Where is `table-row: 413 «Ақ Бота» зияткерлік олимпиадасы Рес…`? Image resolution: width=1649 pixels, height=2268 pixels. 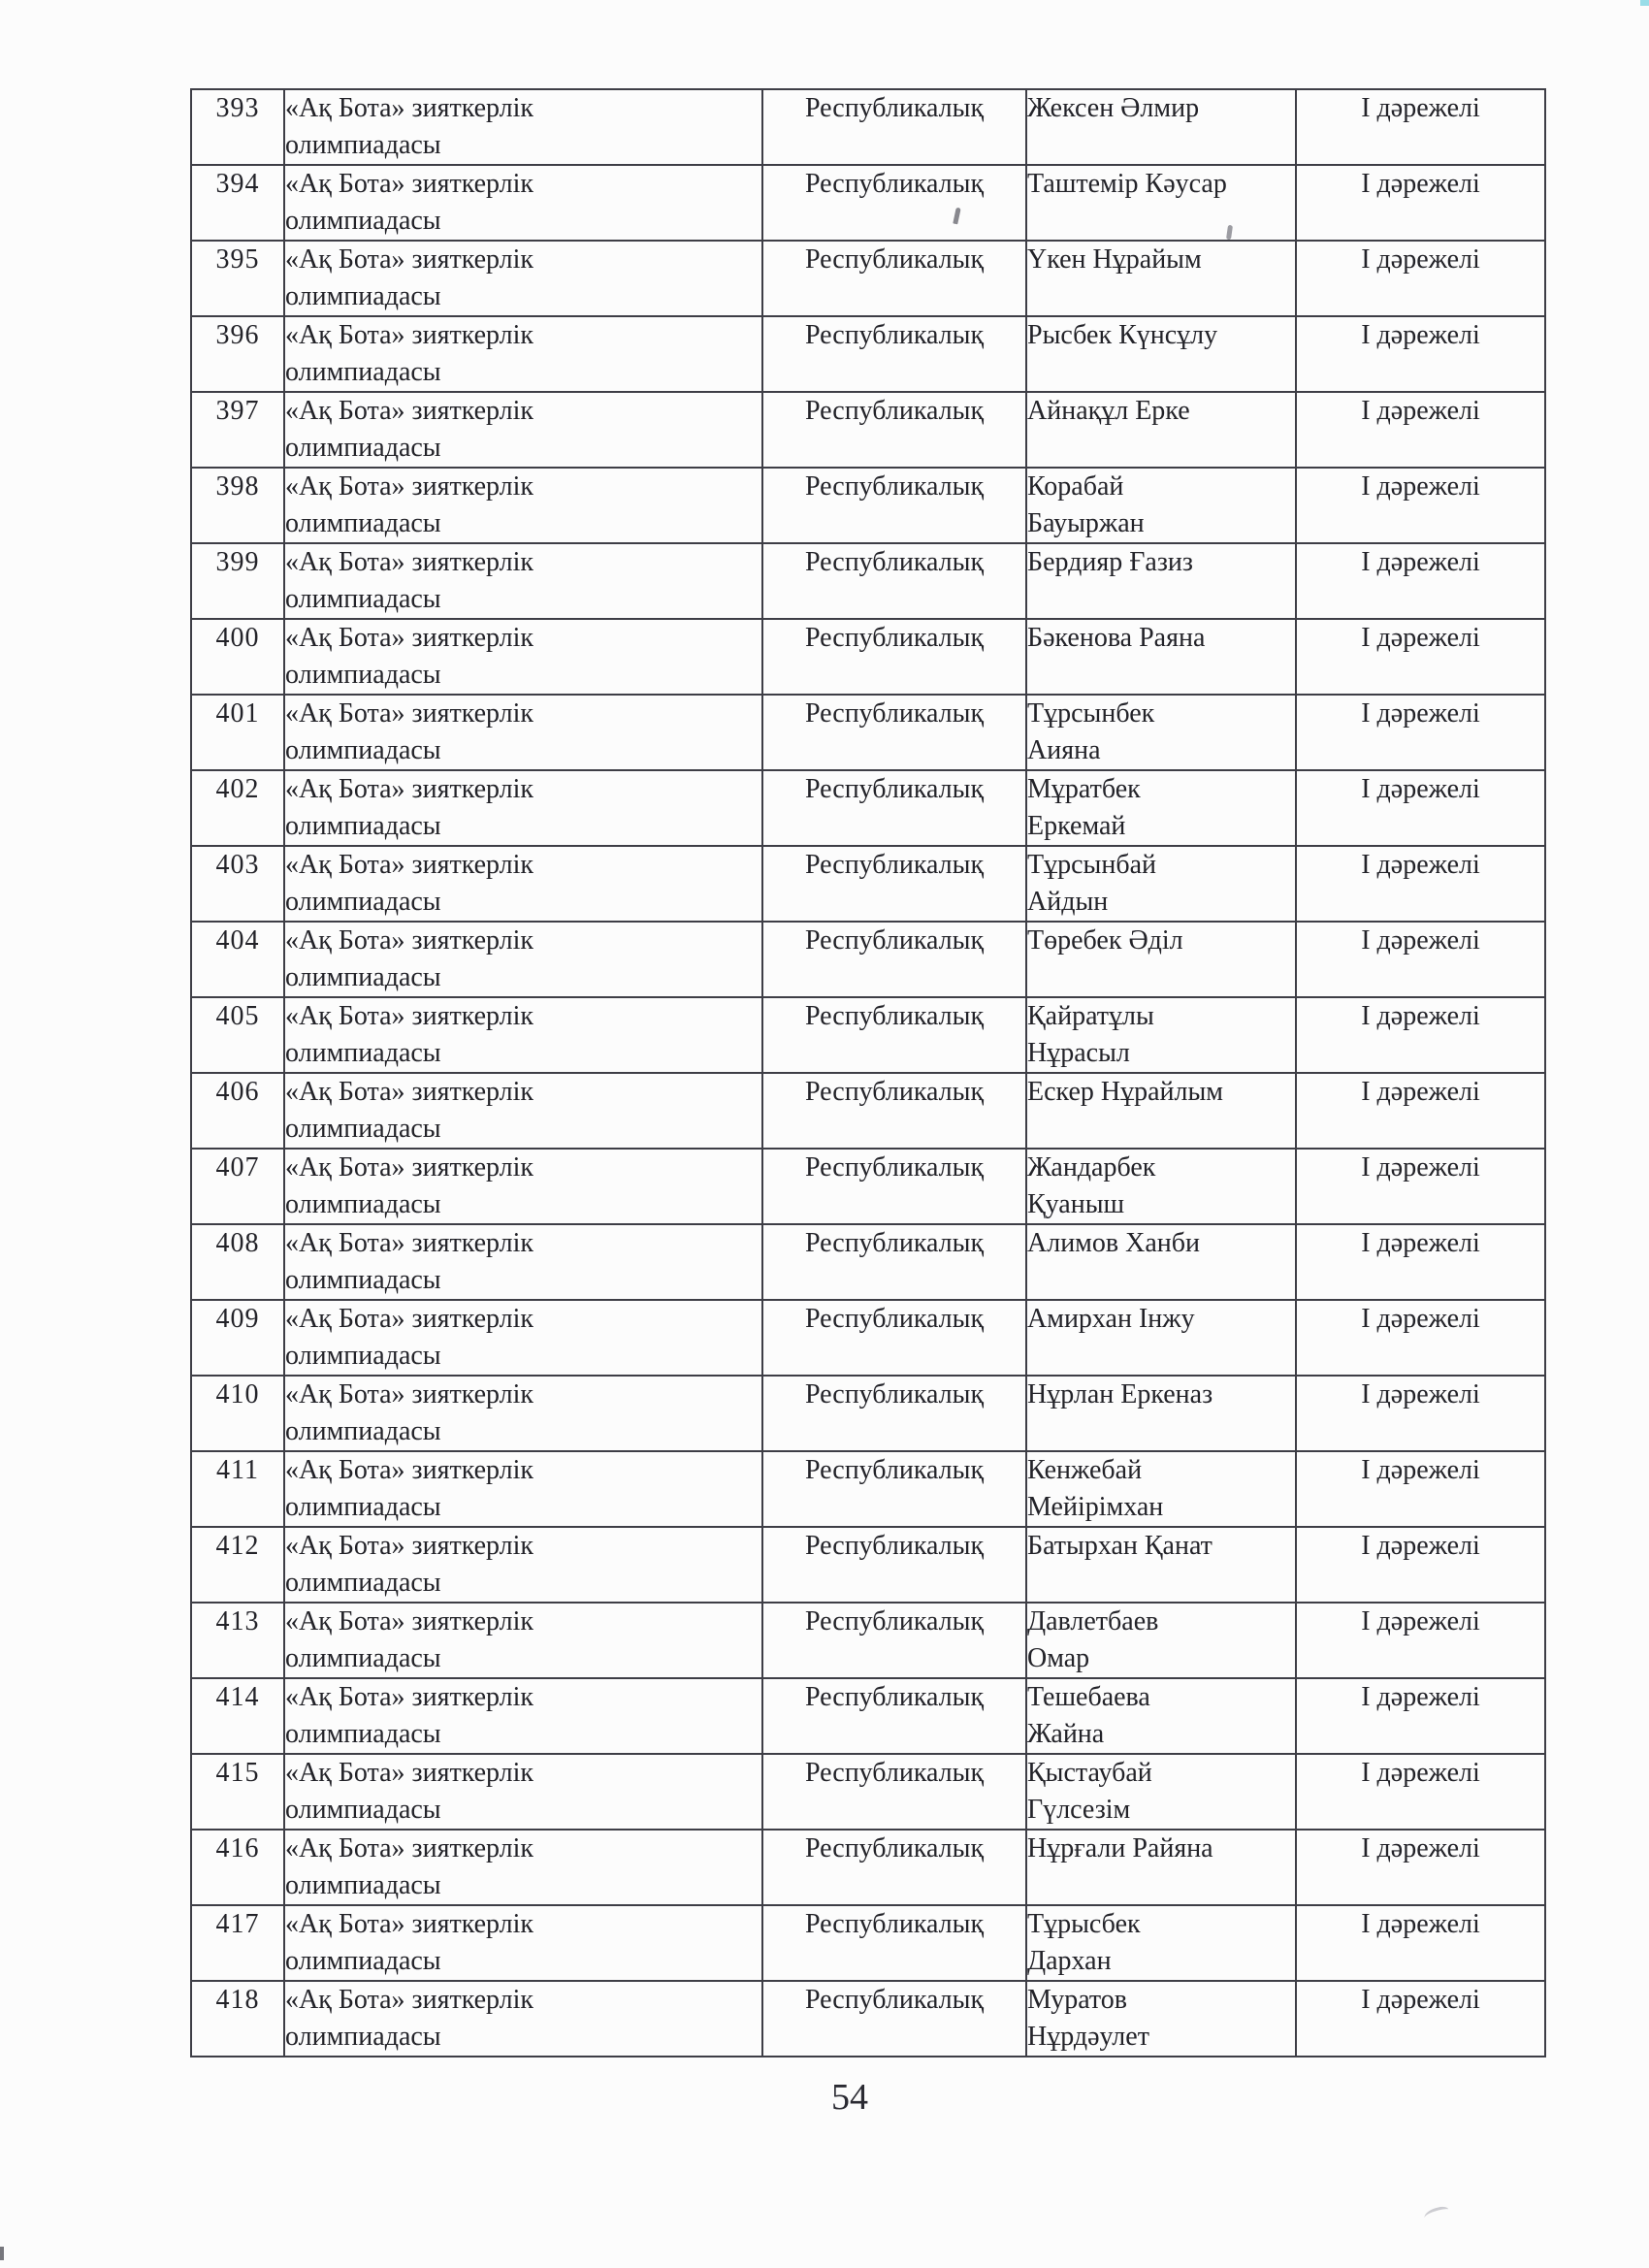 table-row: 413 «Ақ Бота» зияткерлік олимпиадасы Рес… is located at coordinates (868, 1640).